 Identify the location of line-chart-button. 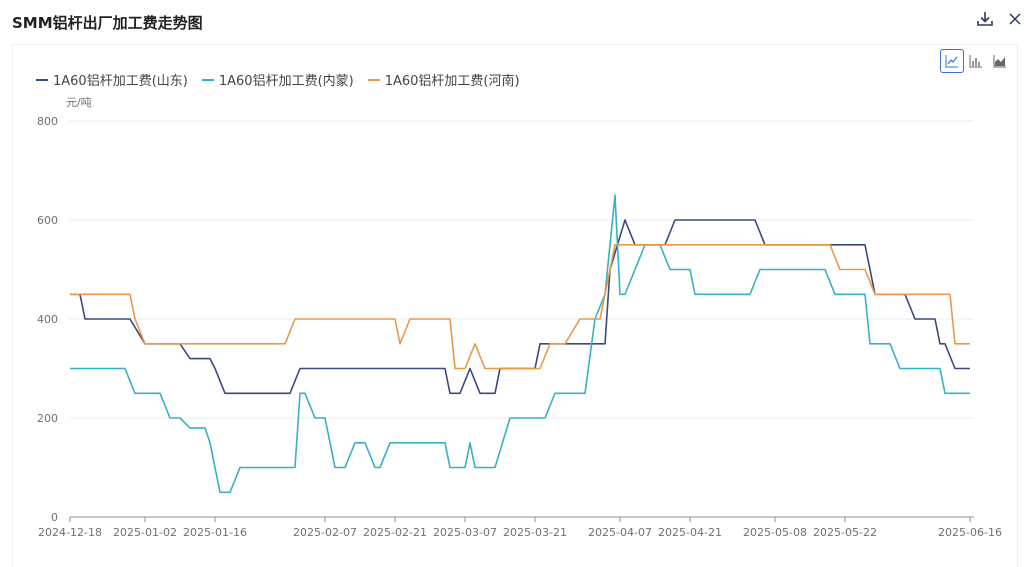
(952, 61).